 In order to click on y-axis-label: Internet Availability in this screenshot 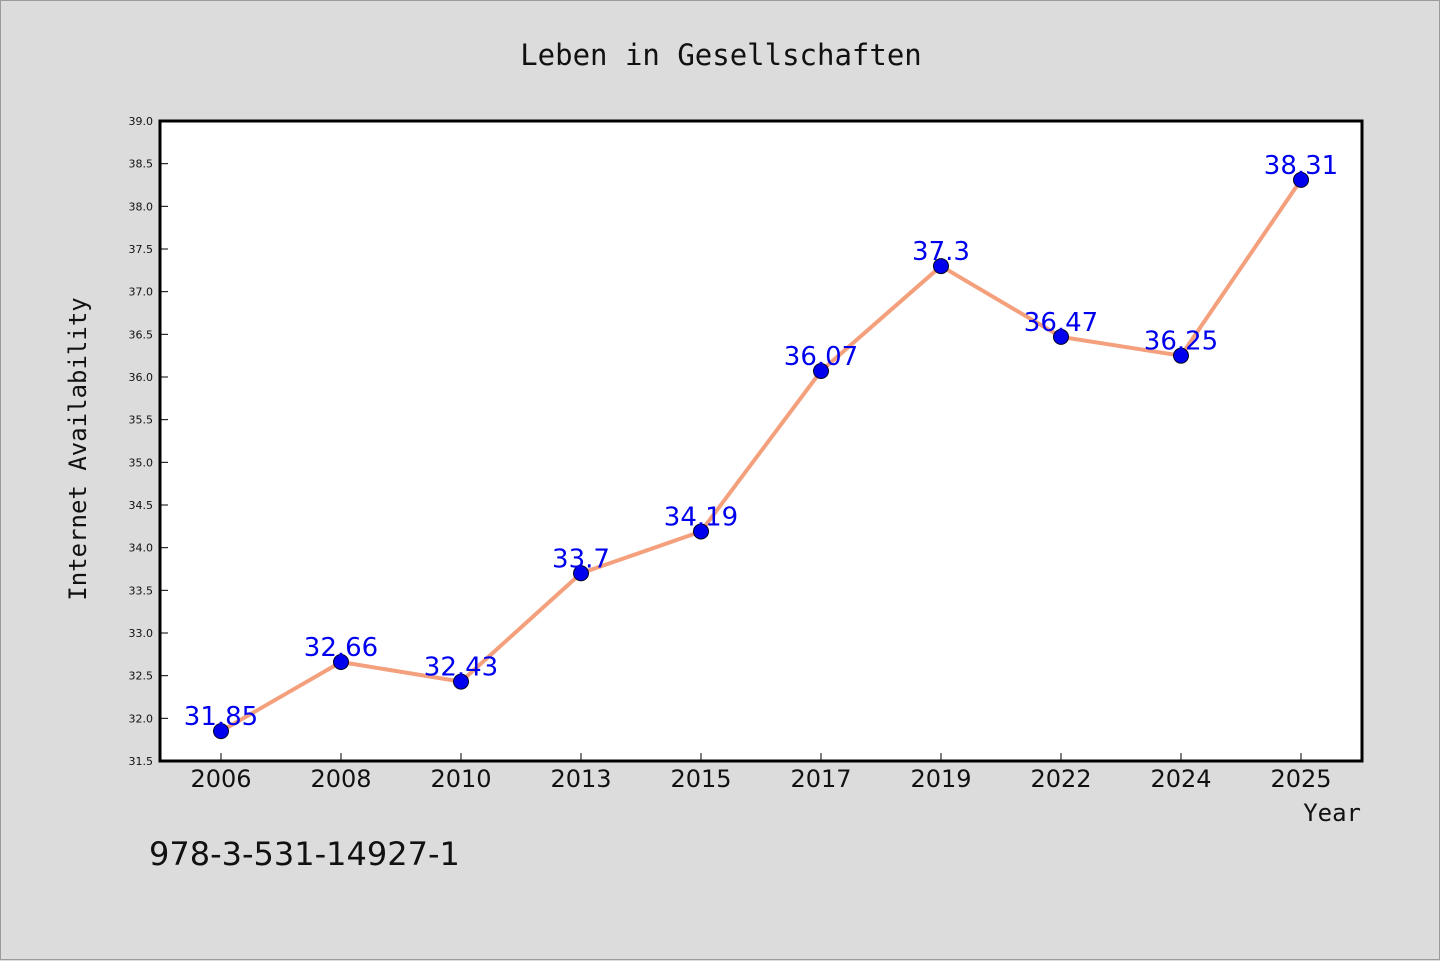, I will do `click(78, 448)`.